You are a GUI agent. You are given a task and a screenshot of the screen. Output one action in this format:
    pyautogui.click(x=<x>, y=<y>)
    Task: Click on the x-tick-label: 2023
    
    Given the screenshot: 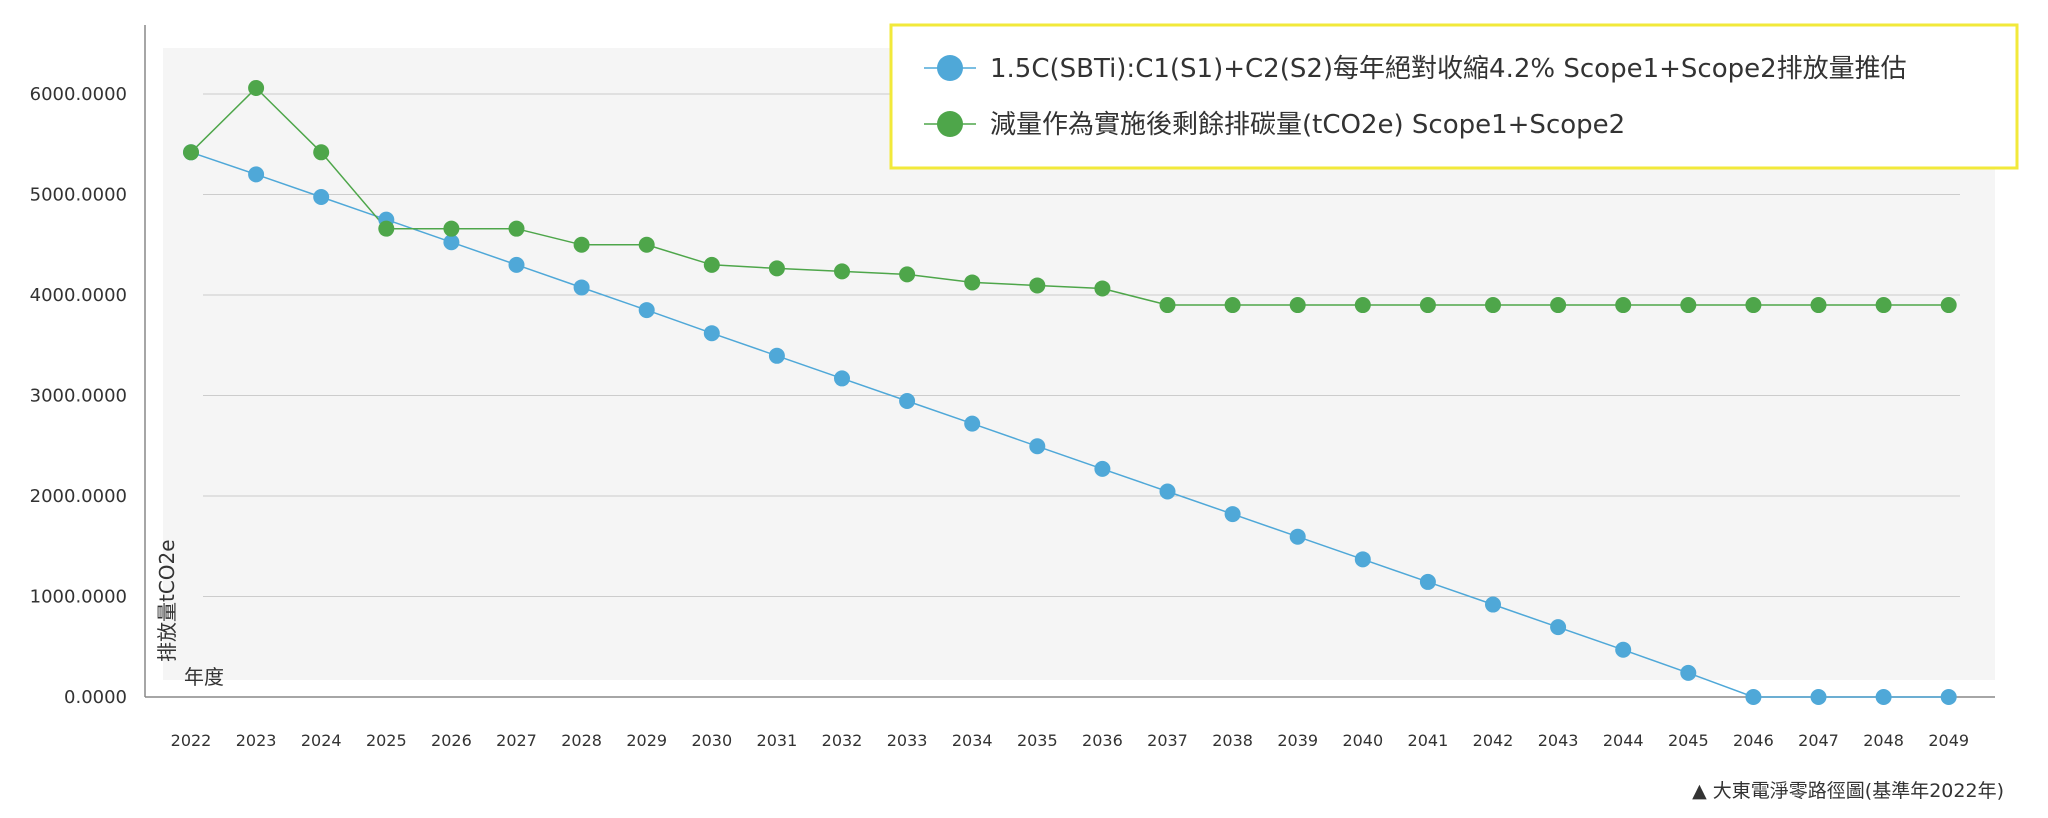 What is the action you would take?
    pyautogui.click(x=256, y=740)
    